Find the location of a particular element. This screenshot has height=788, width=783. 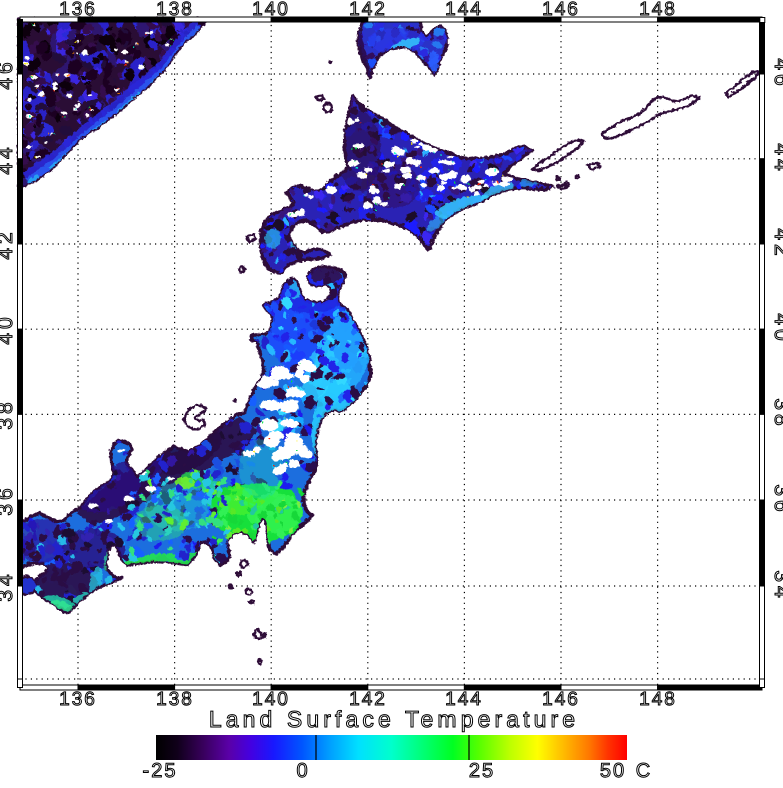

svg-text: 25 is located at coordinates (482, 771).